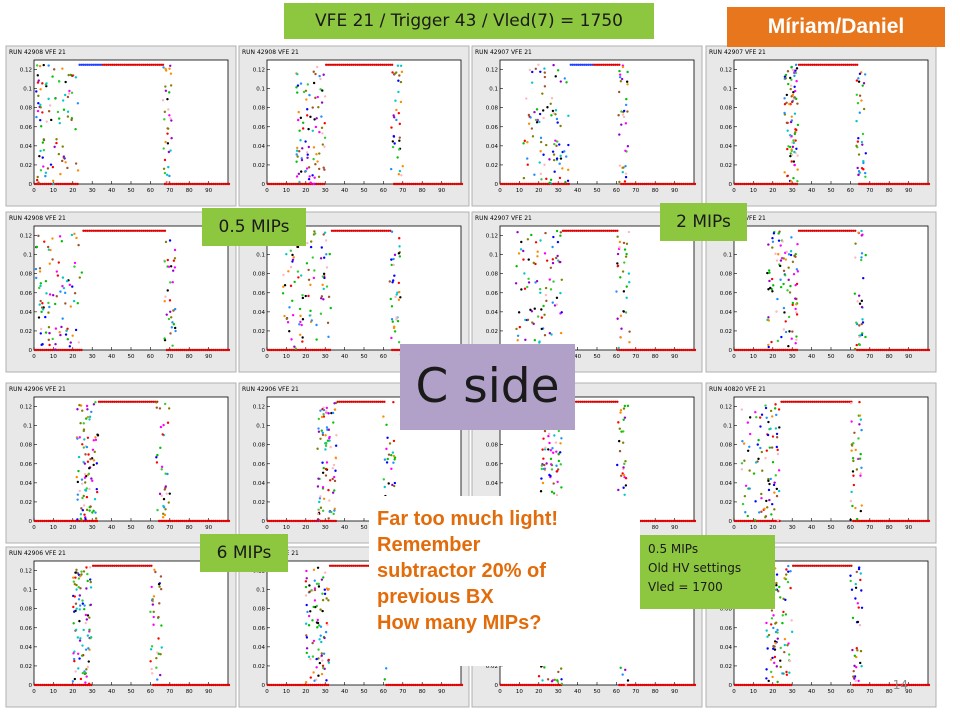 The width and height of the screenshot is (960, 720). What do you see at coordinates (726, 629) in the screenshot?
I see `y-tick-label: 0.06` at bounding box center [726, 629].